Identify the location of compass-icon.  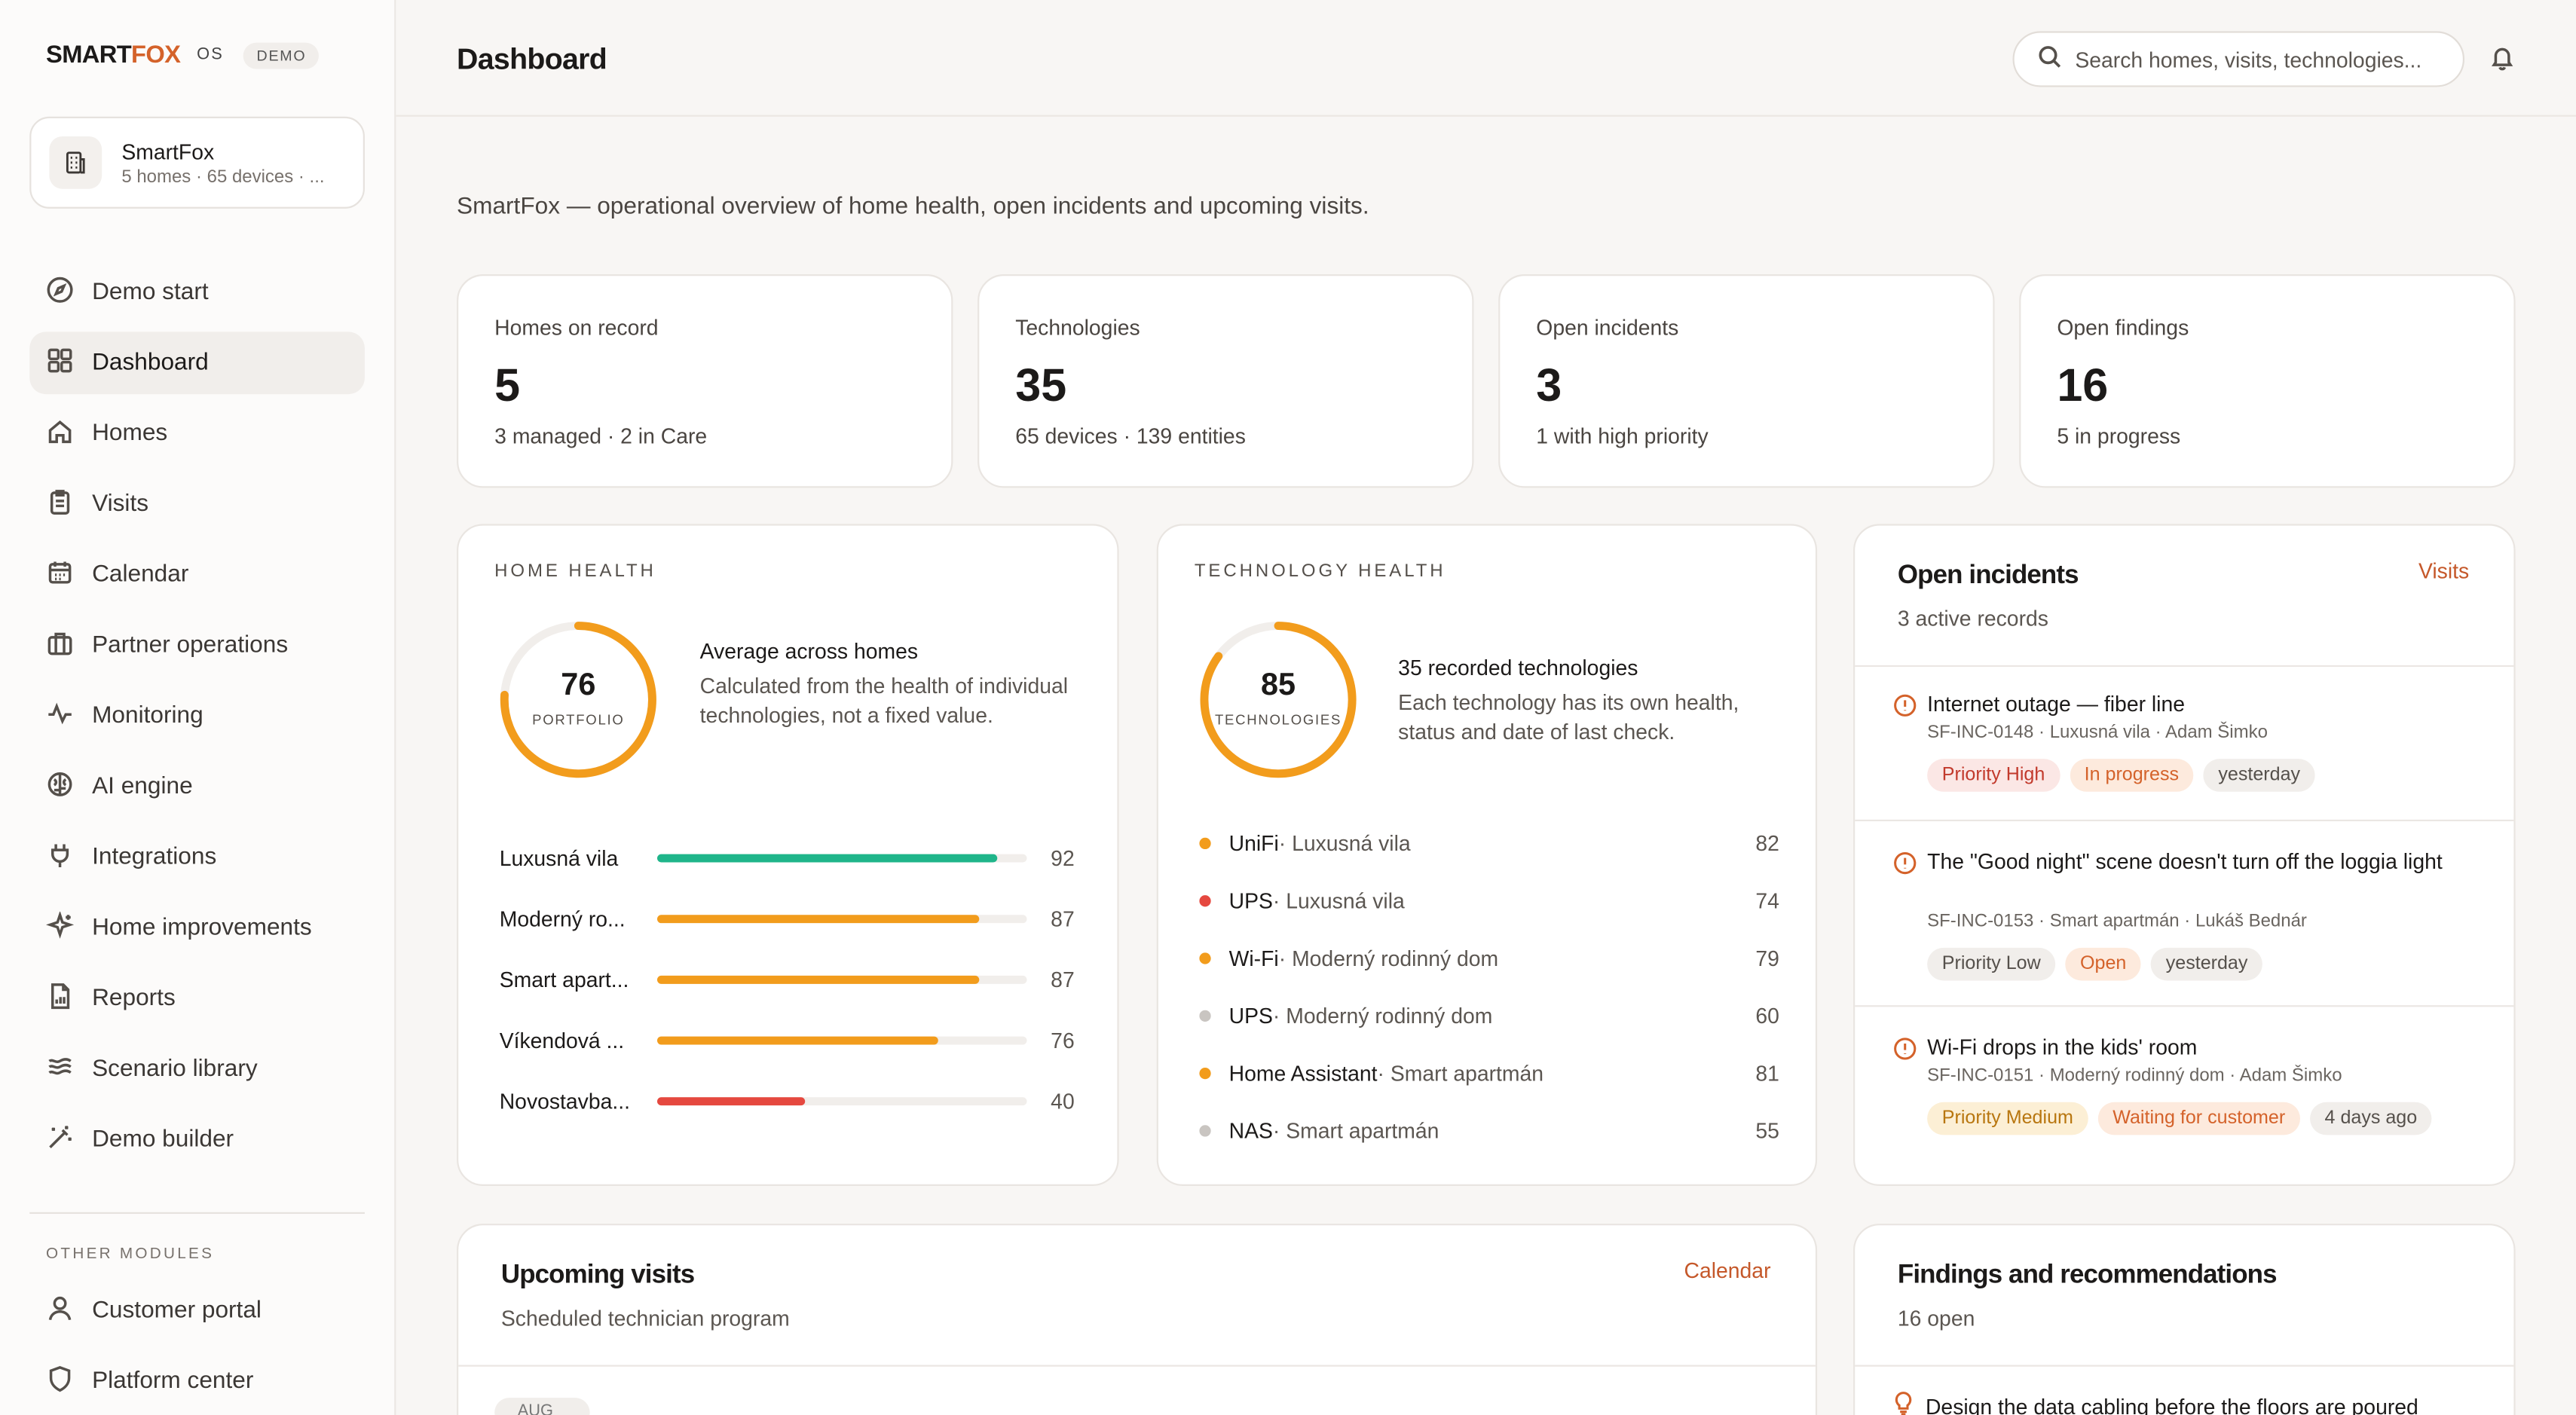
(60, 292).